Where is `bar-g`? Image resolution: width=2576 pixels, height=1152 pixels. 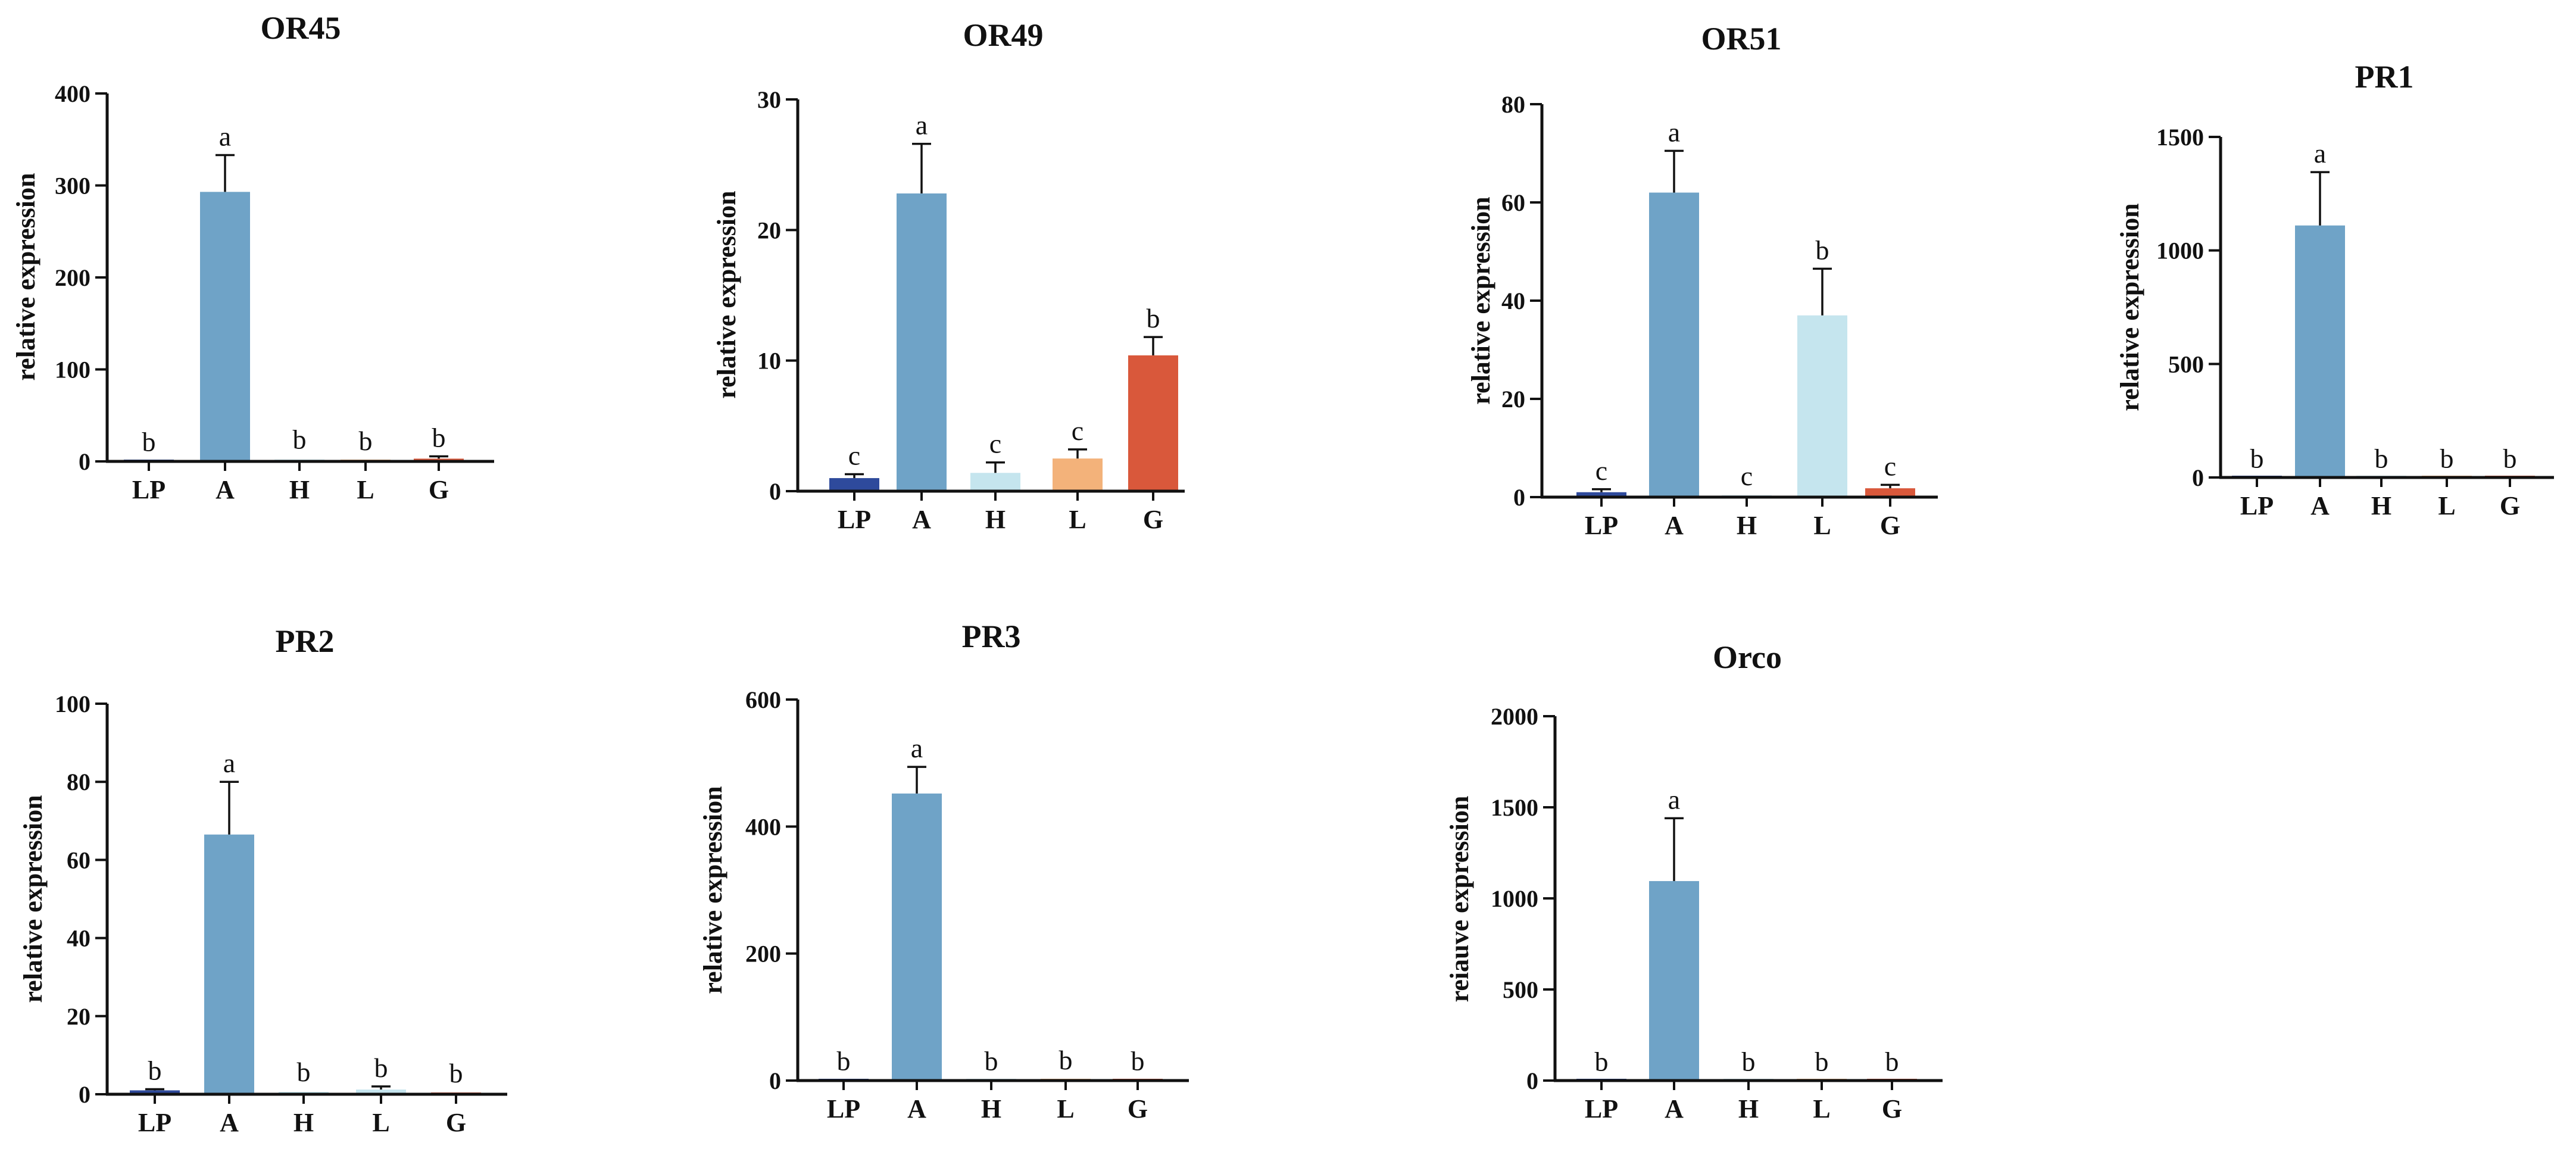
bar-g is located at coordinates (1890, 492).